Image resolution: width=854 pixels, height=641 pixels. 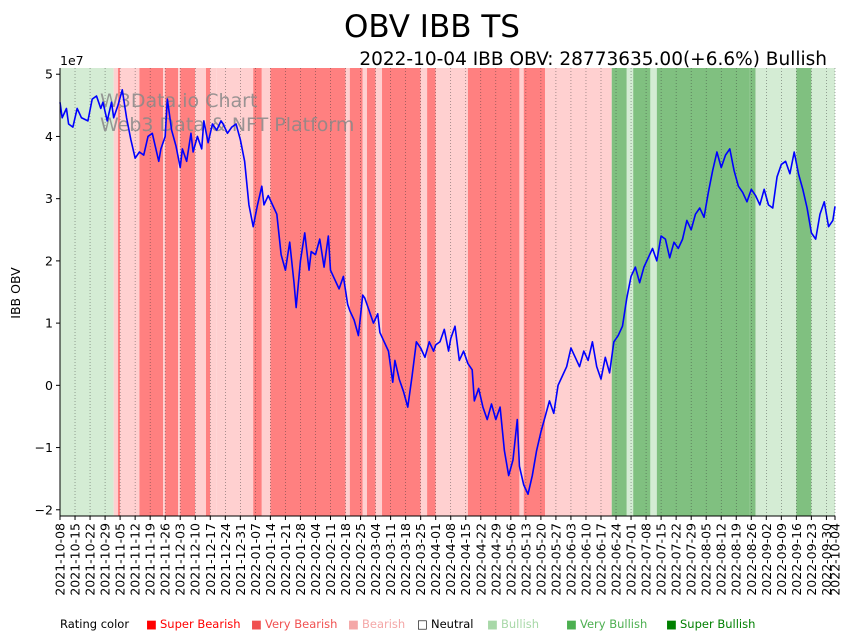 What do you see at coordinates (15, 293) in the screenshot?
I see `y-axis-label: IBB OBV` at bounding box center [15, 293].